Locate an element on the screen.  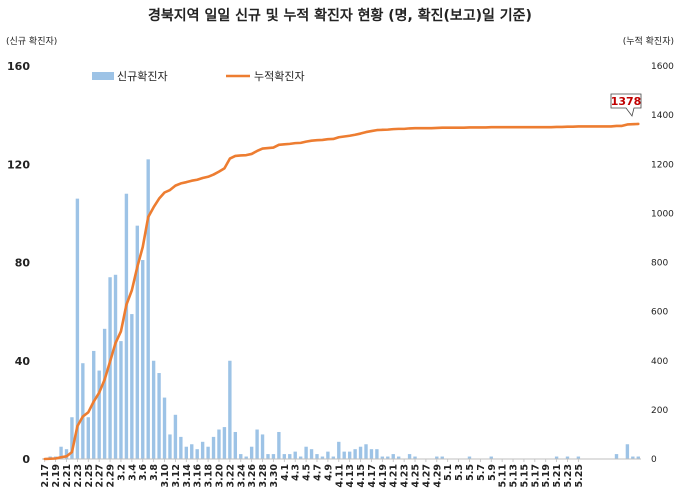
right-y-axis: 0 200 400 600 800 1000 1200 1400 1600 is located at coordinates (662, 263).